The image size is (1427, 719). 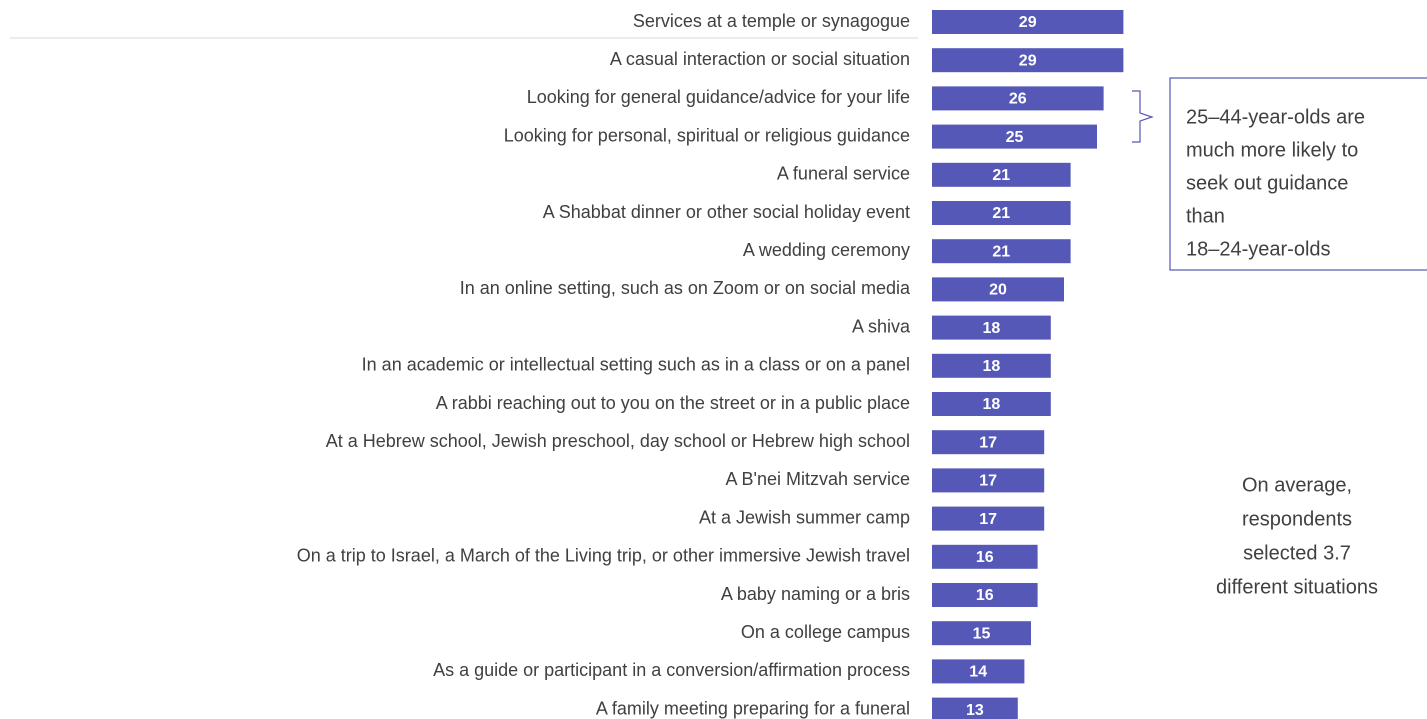 I want to click on annotation-box, so click(x=1298, y=174).